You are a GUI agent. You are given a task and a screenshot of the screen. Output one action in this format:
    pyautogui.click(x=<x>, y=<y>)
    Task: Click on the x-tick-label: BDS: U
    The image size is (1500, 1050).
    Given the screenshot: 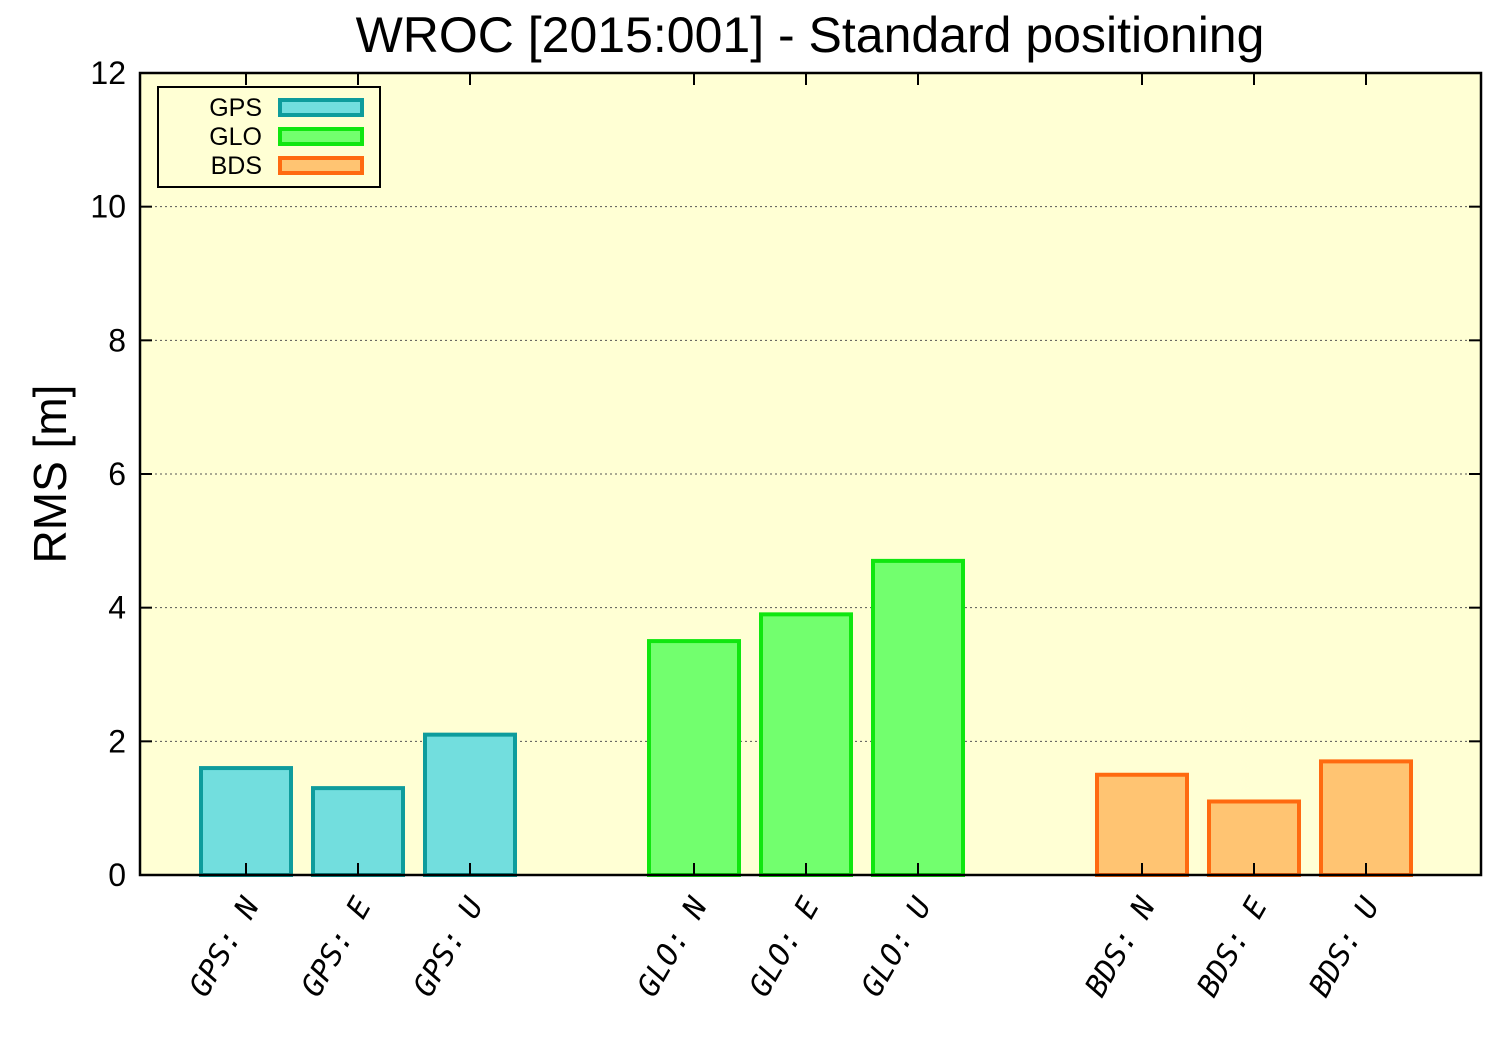 What is the action you would take?
    pyautogui.click(x=1344, y=947)
    